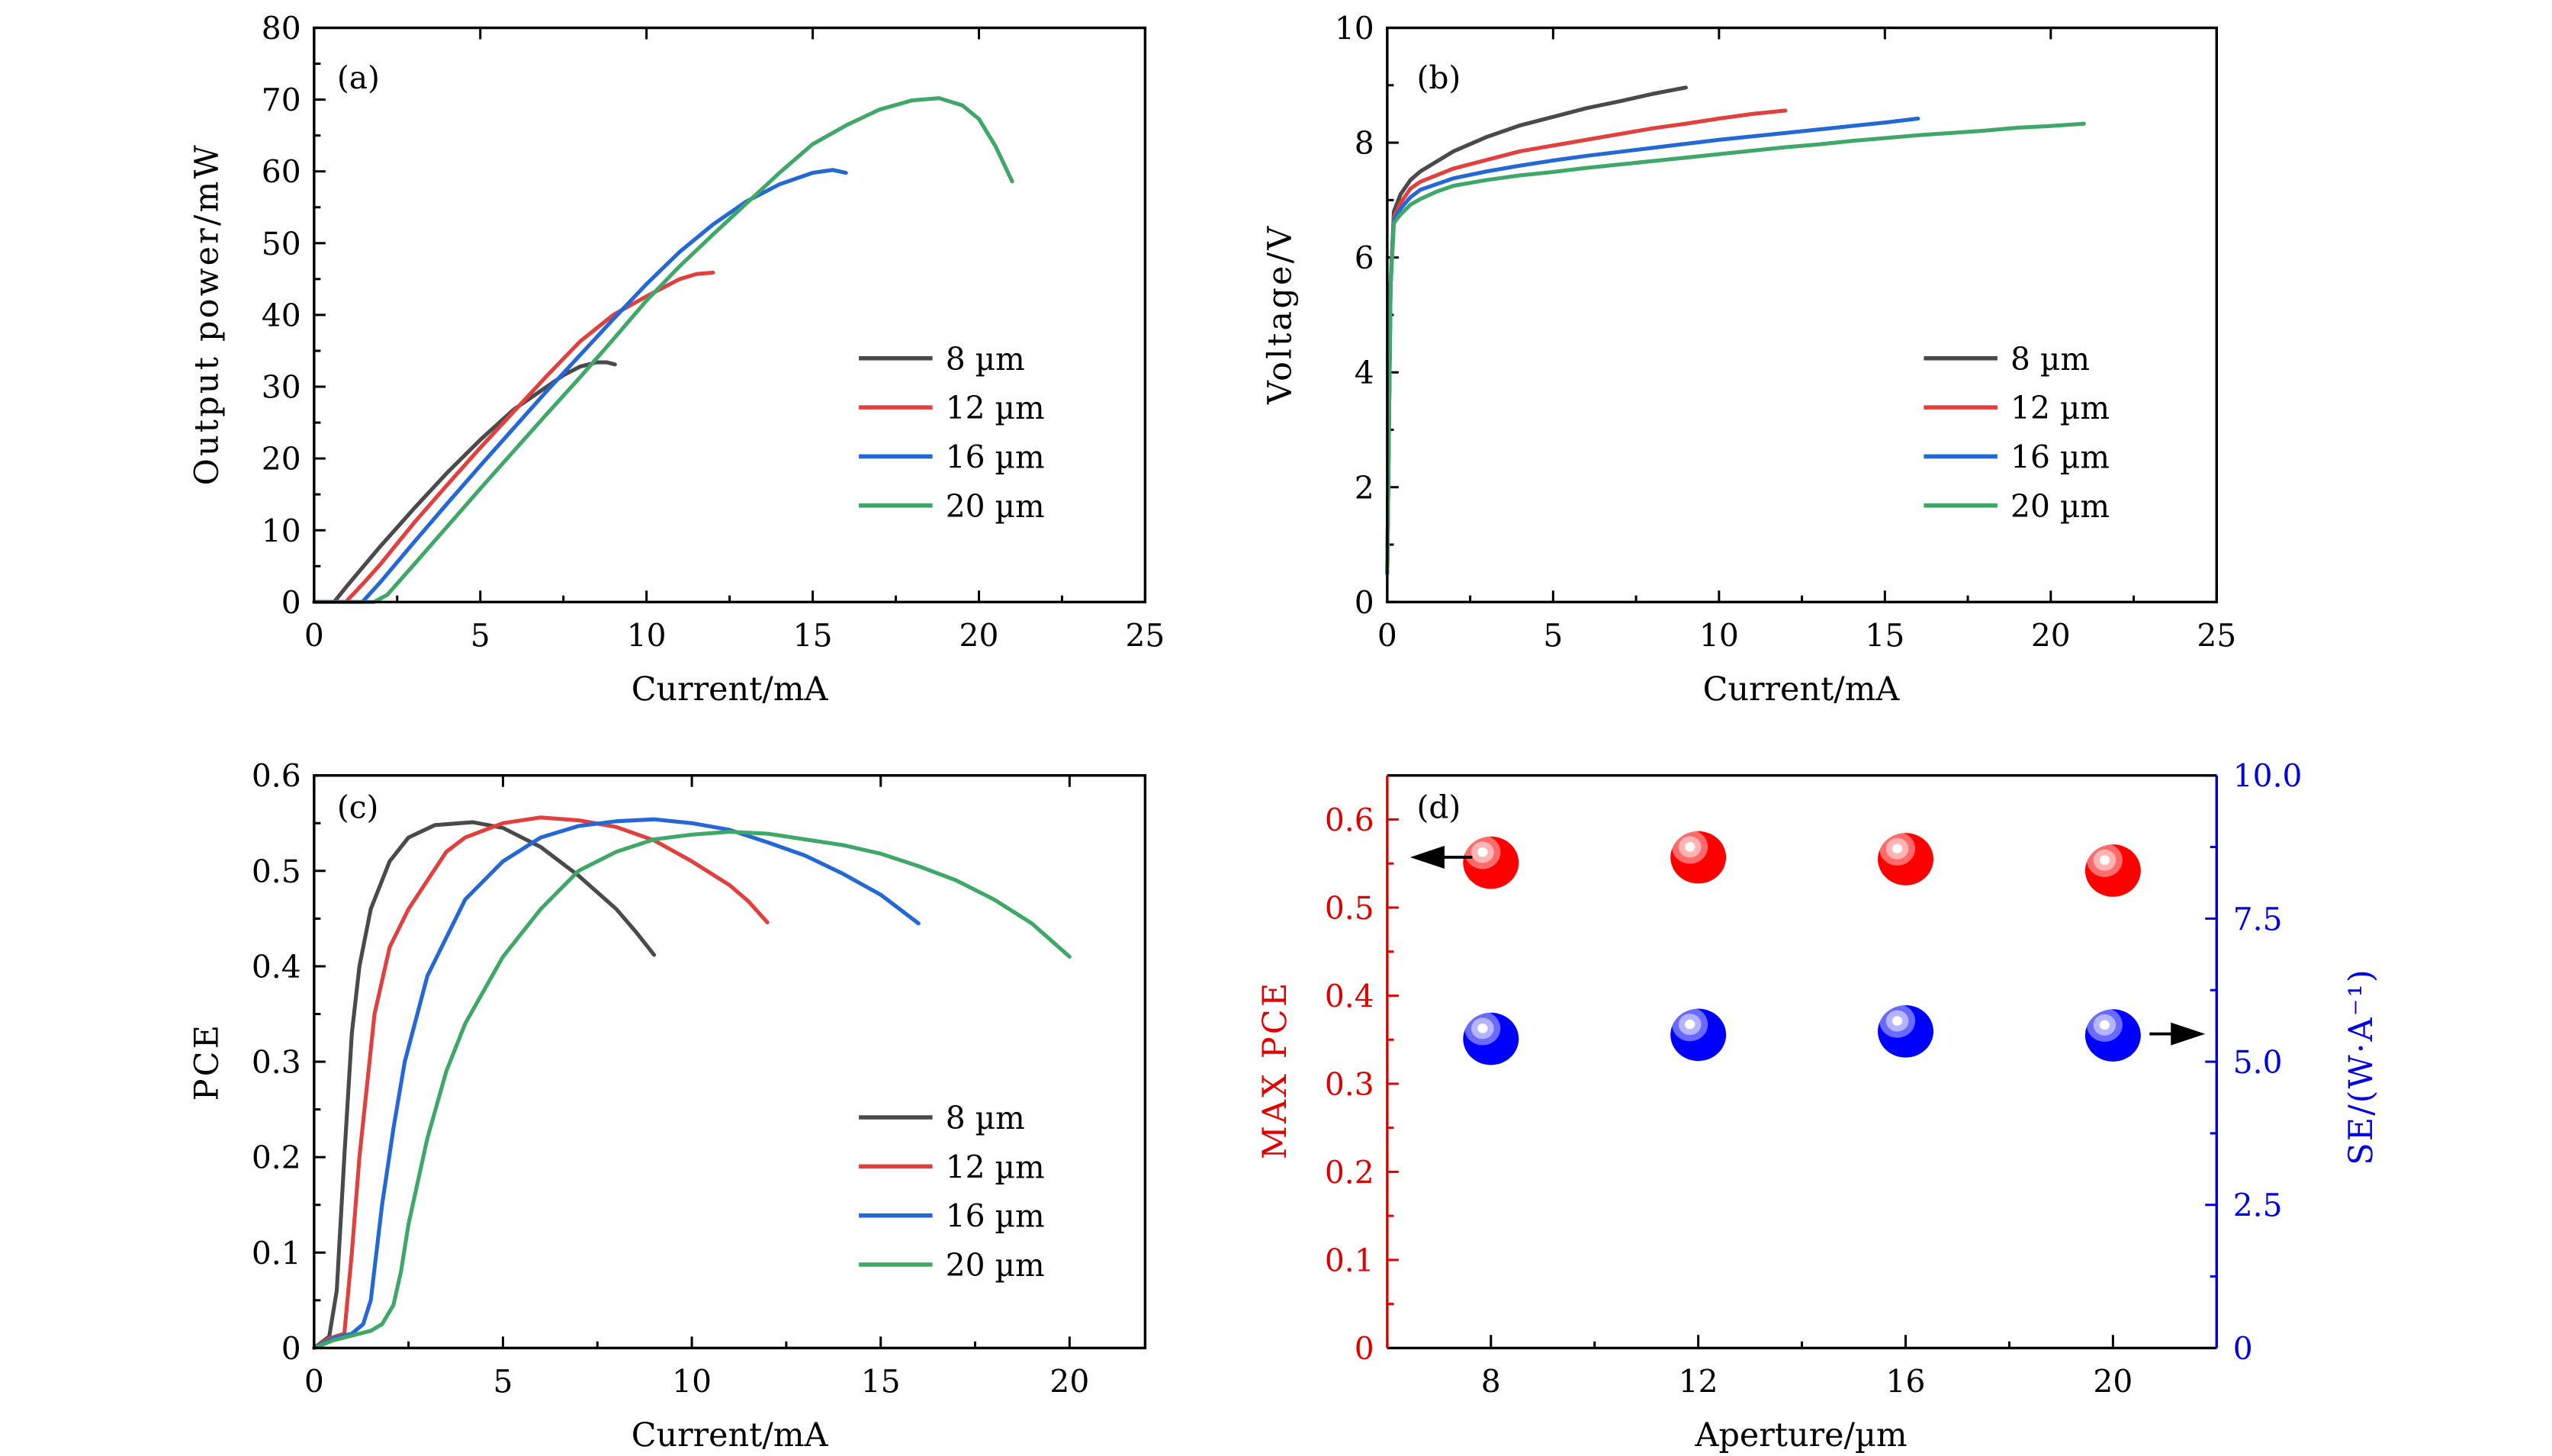 The height and width of the screenshot is (1456, 2552). Describe the element at coordinates (2268, 776) in the screenshot. I see `y2-tick-label: 10.0` at that location.